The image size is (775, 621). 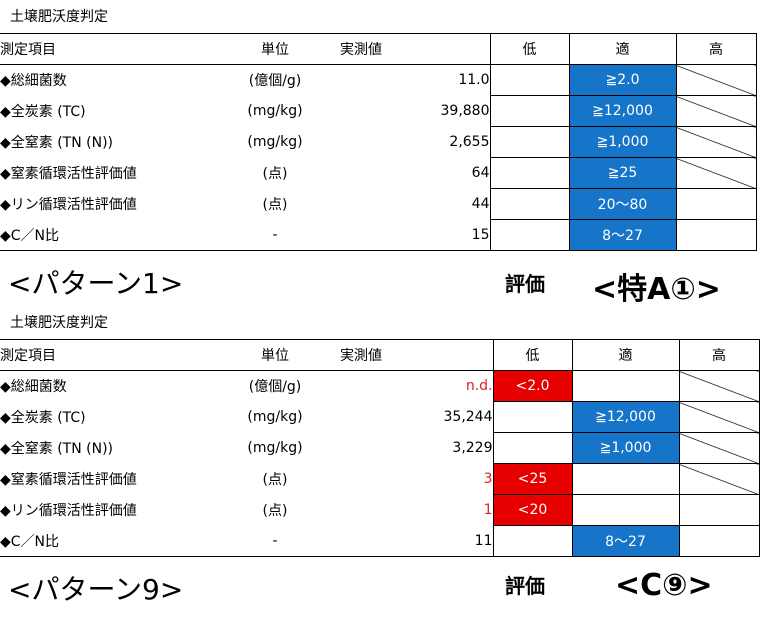 What do you see at coordinates (622, 80) in the screenshot?
I see `row-appropriate: ≧2.0` at bounding box center [622, 80].